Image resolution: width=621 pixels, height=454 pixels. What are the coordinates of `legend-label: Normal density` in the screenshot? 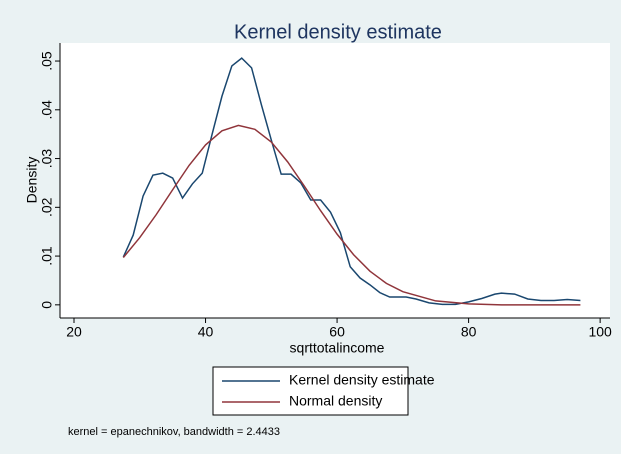 It's located at (335, 401).